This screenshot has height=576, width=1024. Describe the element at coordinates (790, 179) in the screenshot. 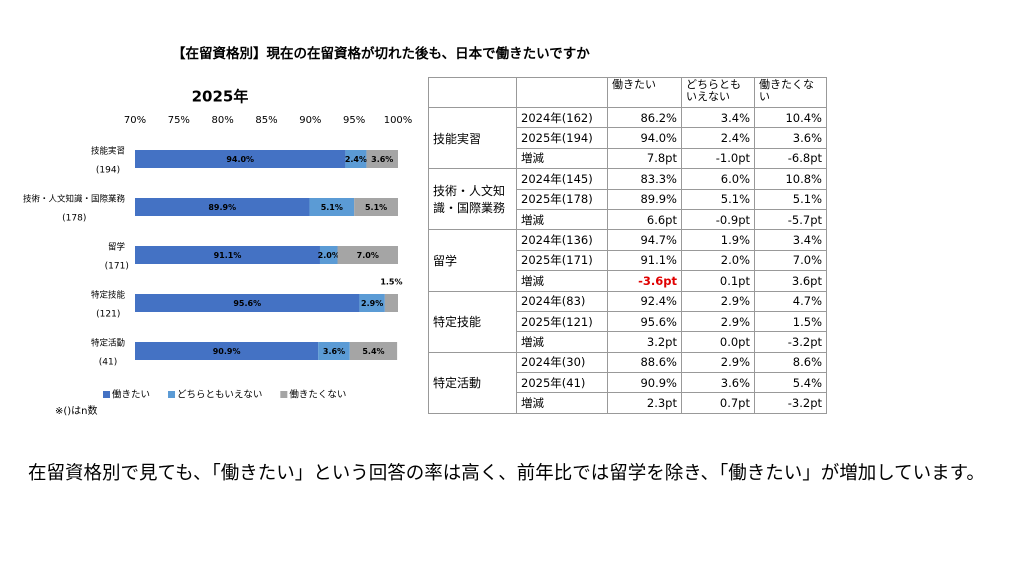

I see `value-cell: 10.8%` at that location.